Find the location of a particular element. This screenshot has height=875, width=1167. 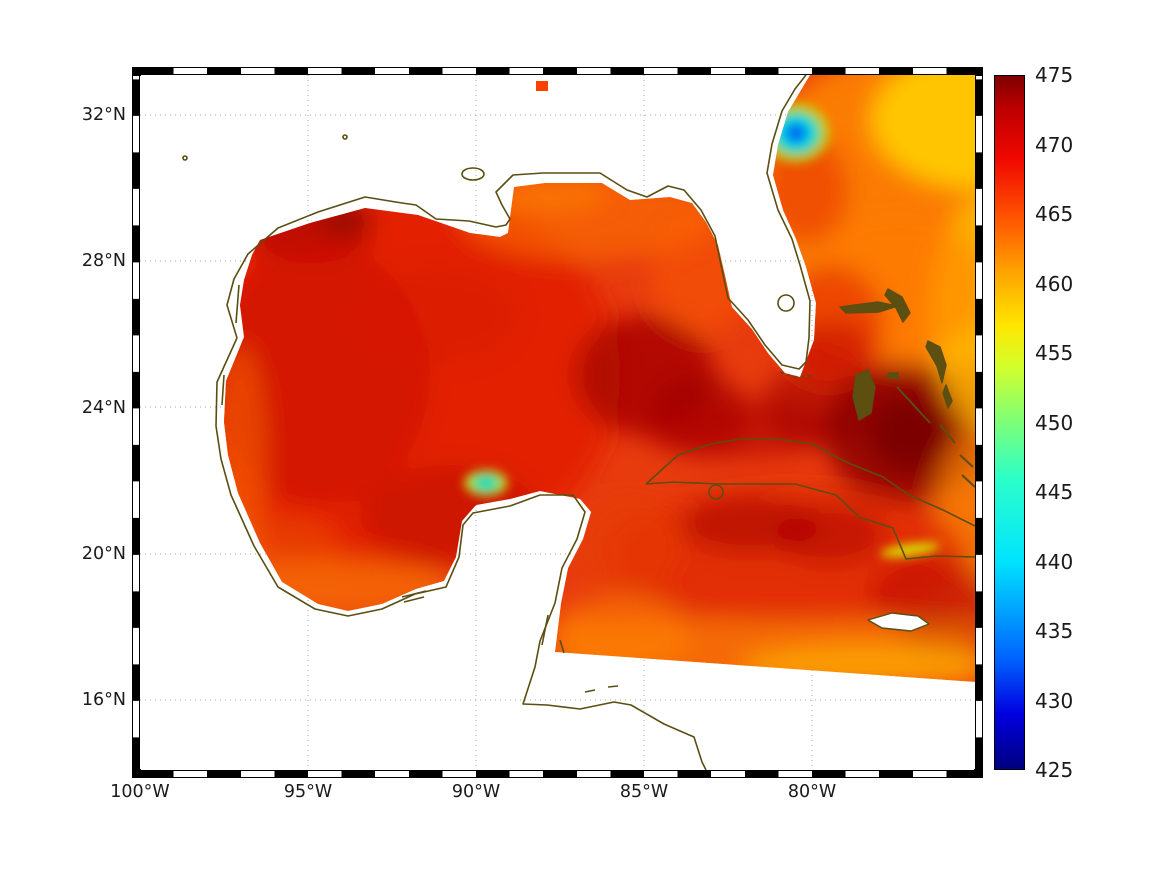

lake-okeechobee is located at coordinates (786, 303).